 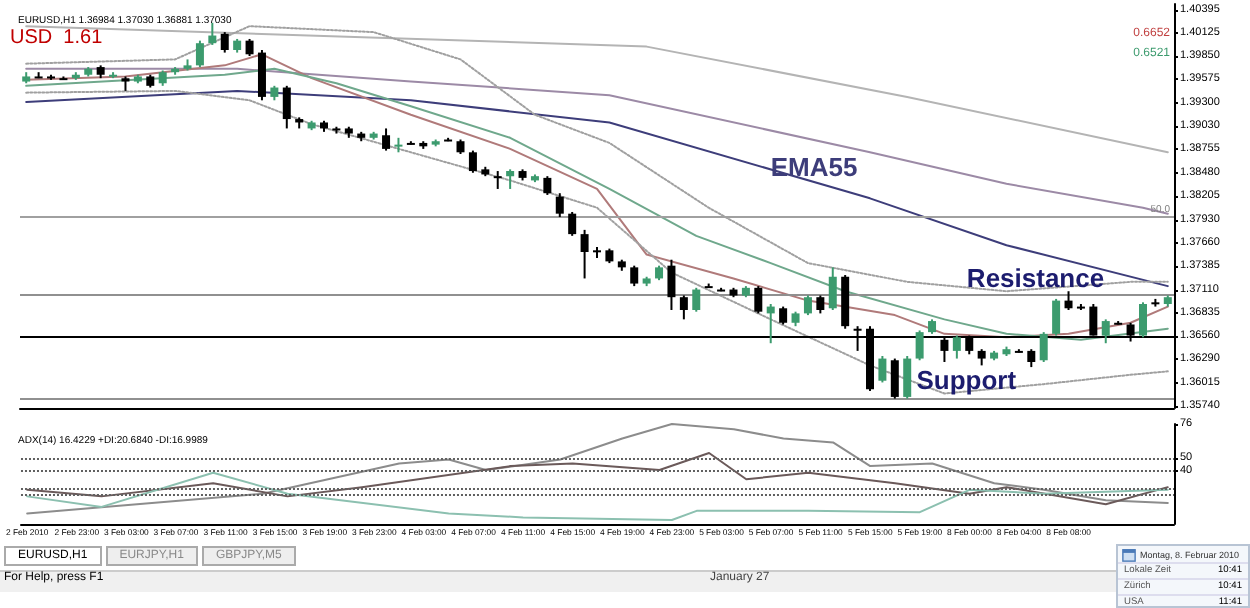 What do you see at coordinates (967, 379) in the screenshot?
I see `annotation: Support` at bounding box center [967, 379].